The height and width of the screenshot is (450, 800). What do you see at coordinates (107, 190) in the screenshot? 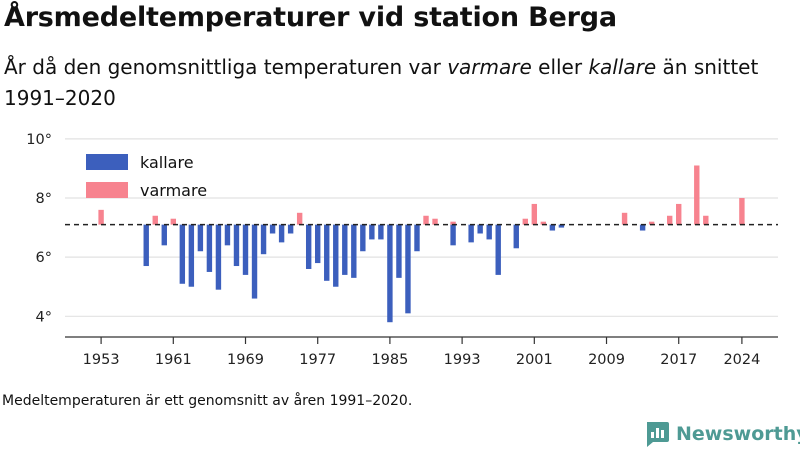
I see `legend-swatch-varmare` at bounding box center [107, 190].